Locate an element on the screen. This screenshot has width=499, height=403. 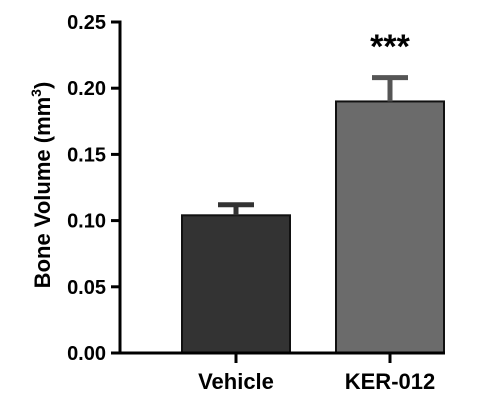
significance-label: *** is located at coordinates (390, 47).